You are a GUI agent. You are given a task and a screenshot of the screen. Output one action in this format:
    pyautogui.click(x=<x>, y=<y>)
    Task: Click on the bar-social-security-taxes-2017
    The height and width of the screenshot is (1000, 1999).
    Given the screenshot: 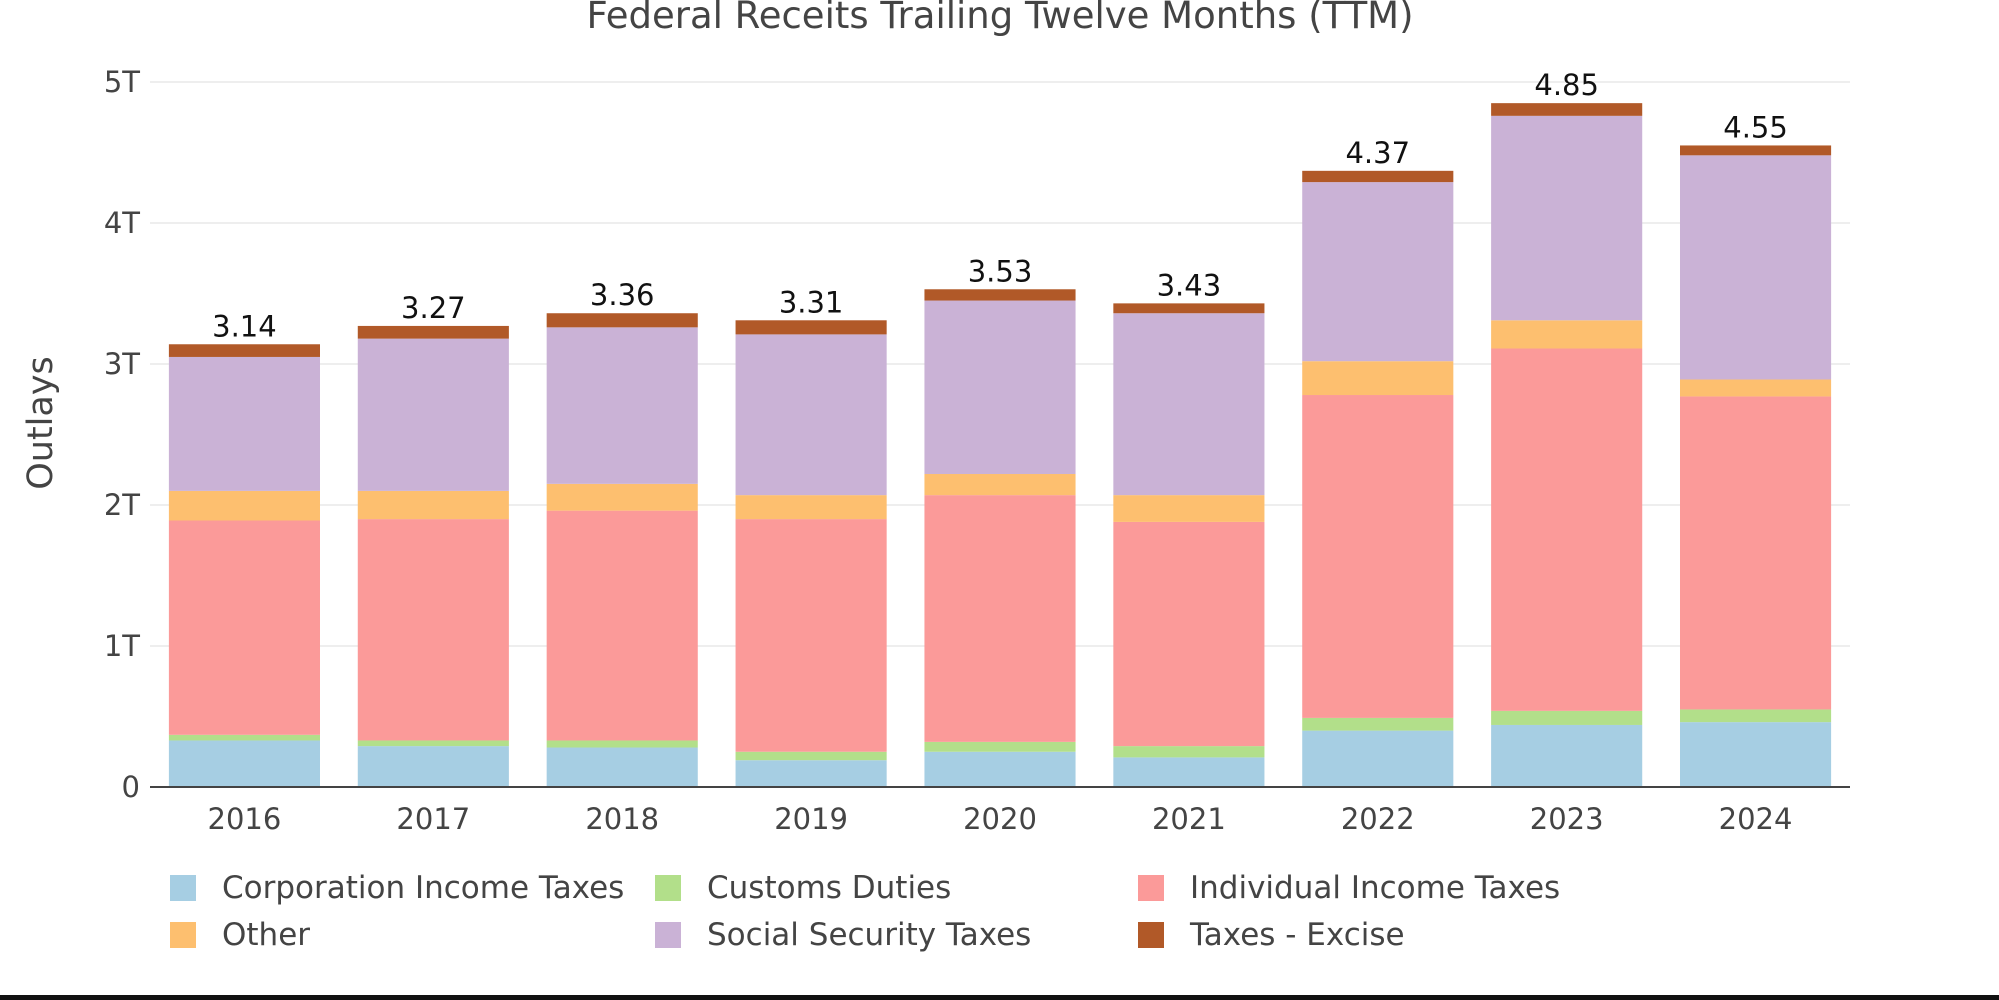 What is the action you would take?
    pyautogui.click(x=433, y=414)
    